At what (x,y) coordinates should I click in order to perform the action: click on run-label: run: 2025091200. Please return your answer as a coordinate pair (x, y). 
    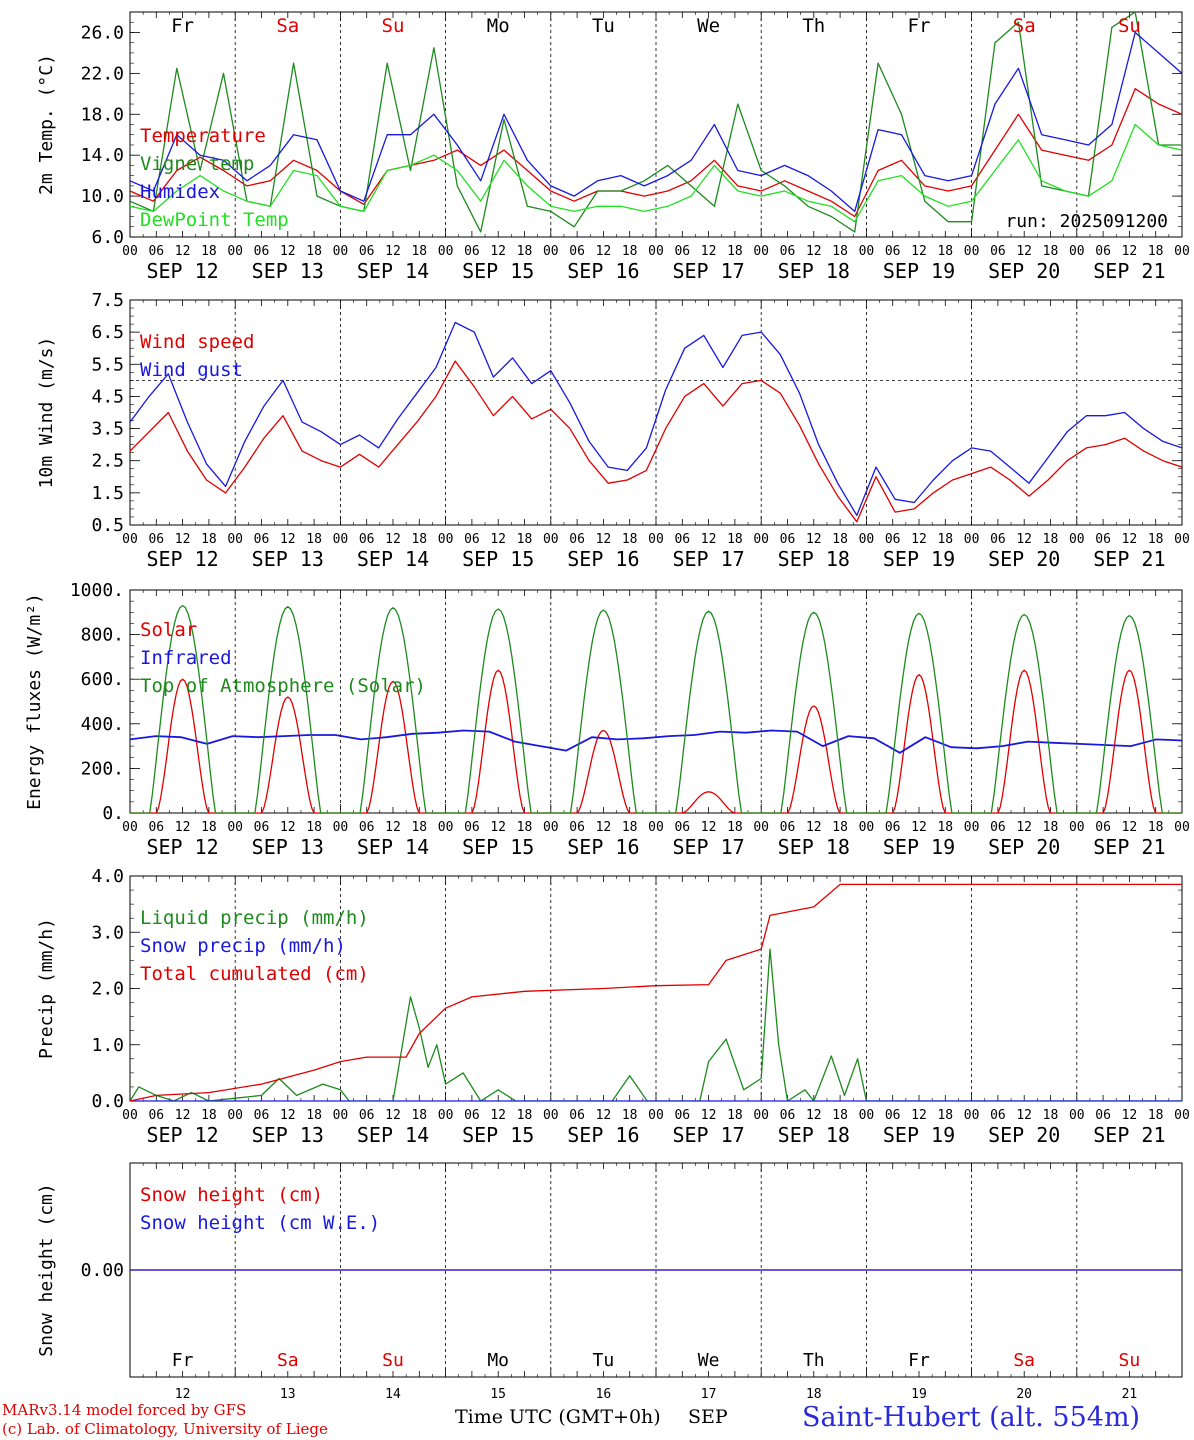
    Looking at the image, I should click on (1086, 221).